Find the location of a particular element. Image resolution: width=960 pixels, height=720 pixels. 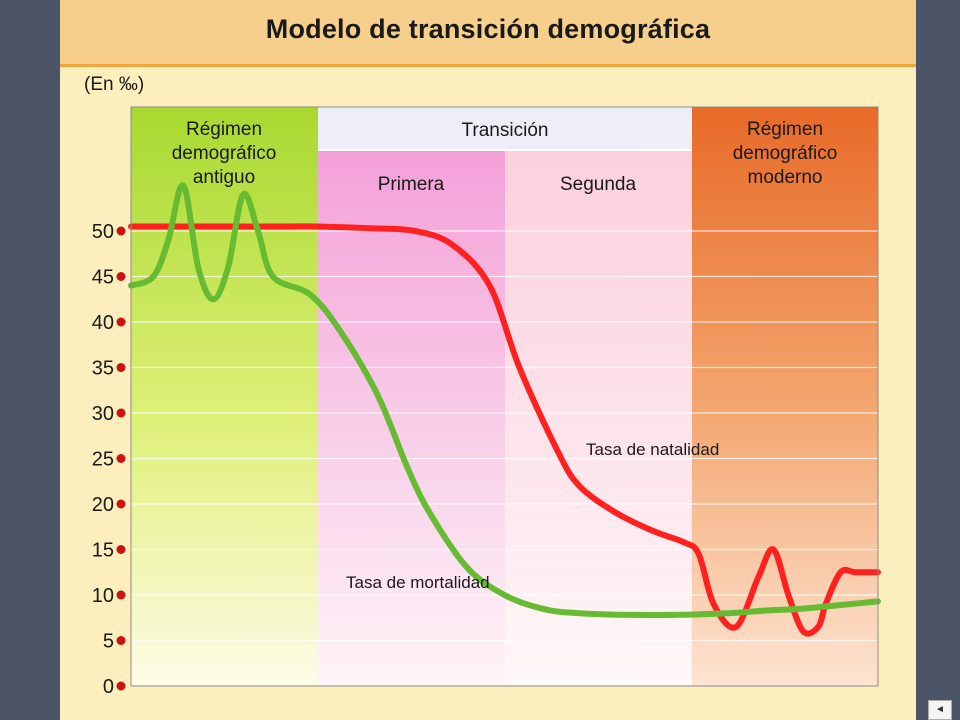

transicion-label: Transición is located at coordinates (505, 130).